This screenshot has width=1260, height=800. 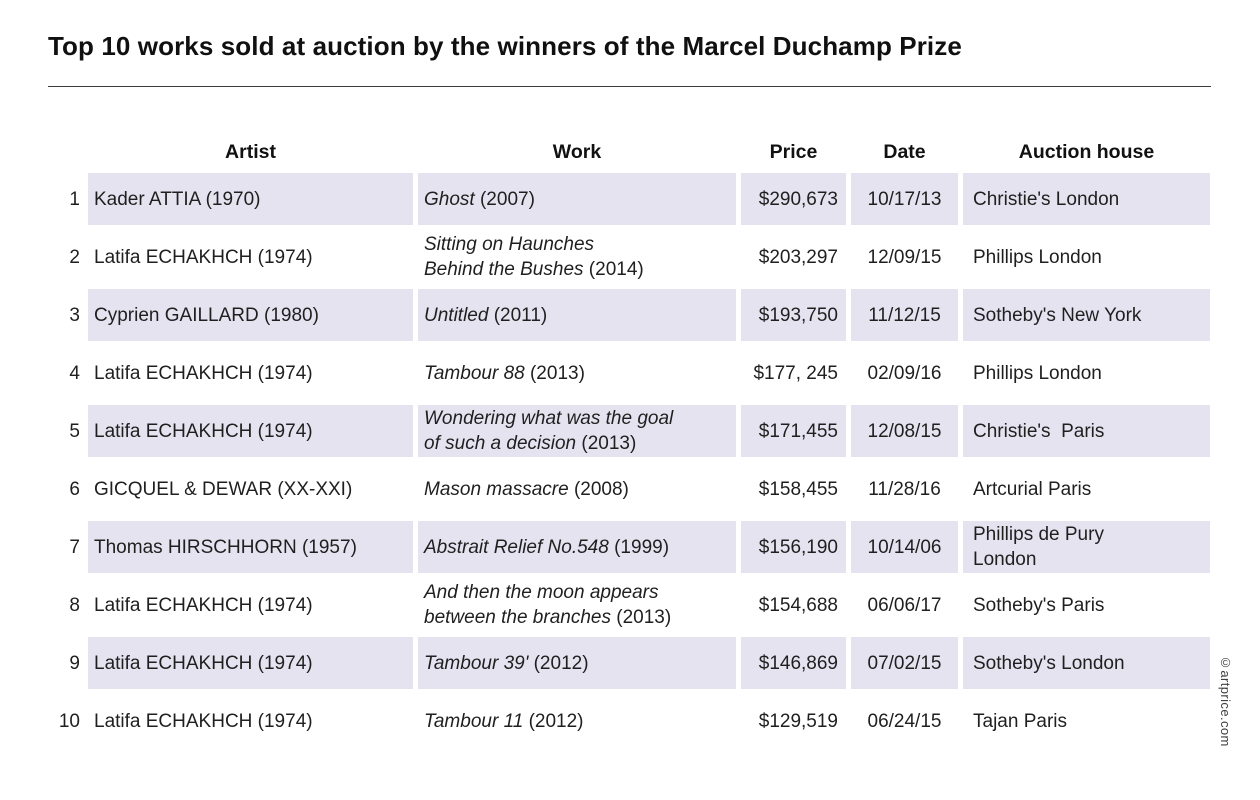 I want to click on work-cell: Mason massacre (2008), so click(x=577, y=489).